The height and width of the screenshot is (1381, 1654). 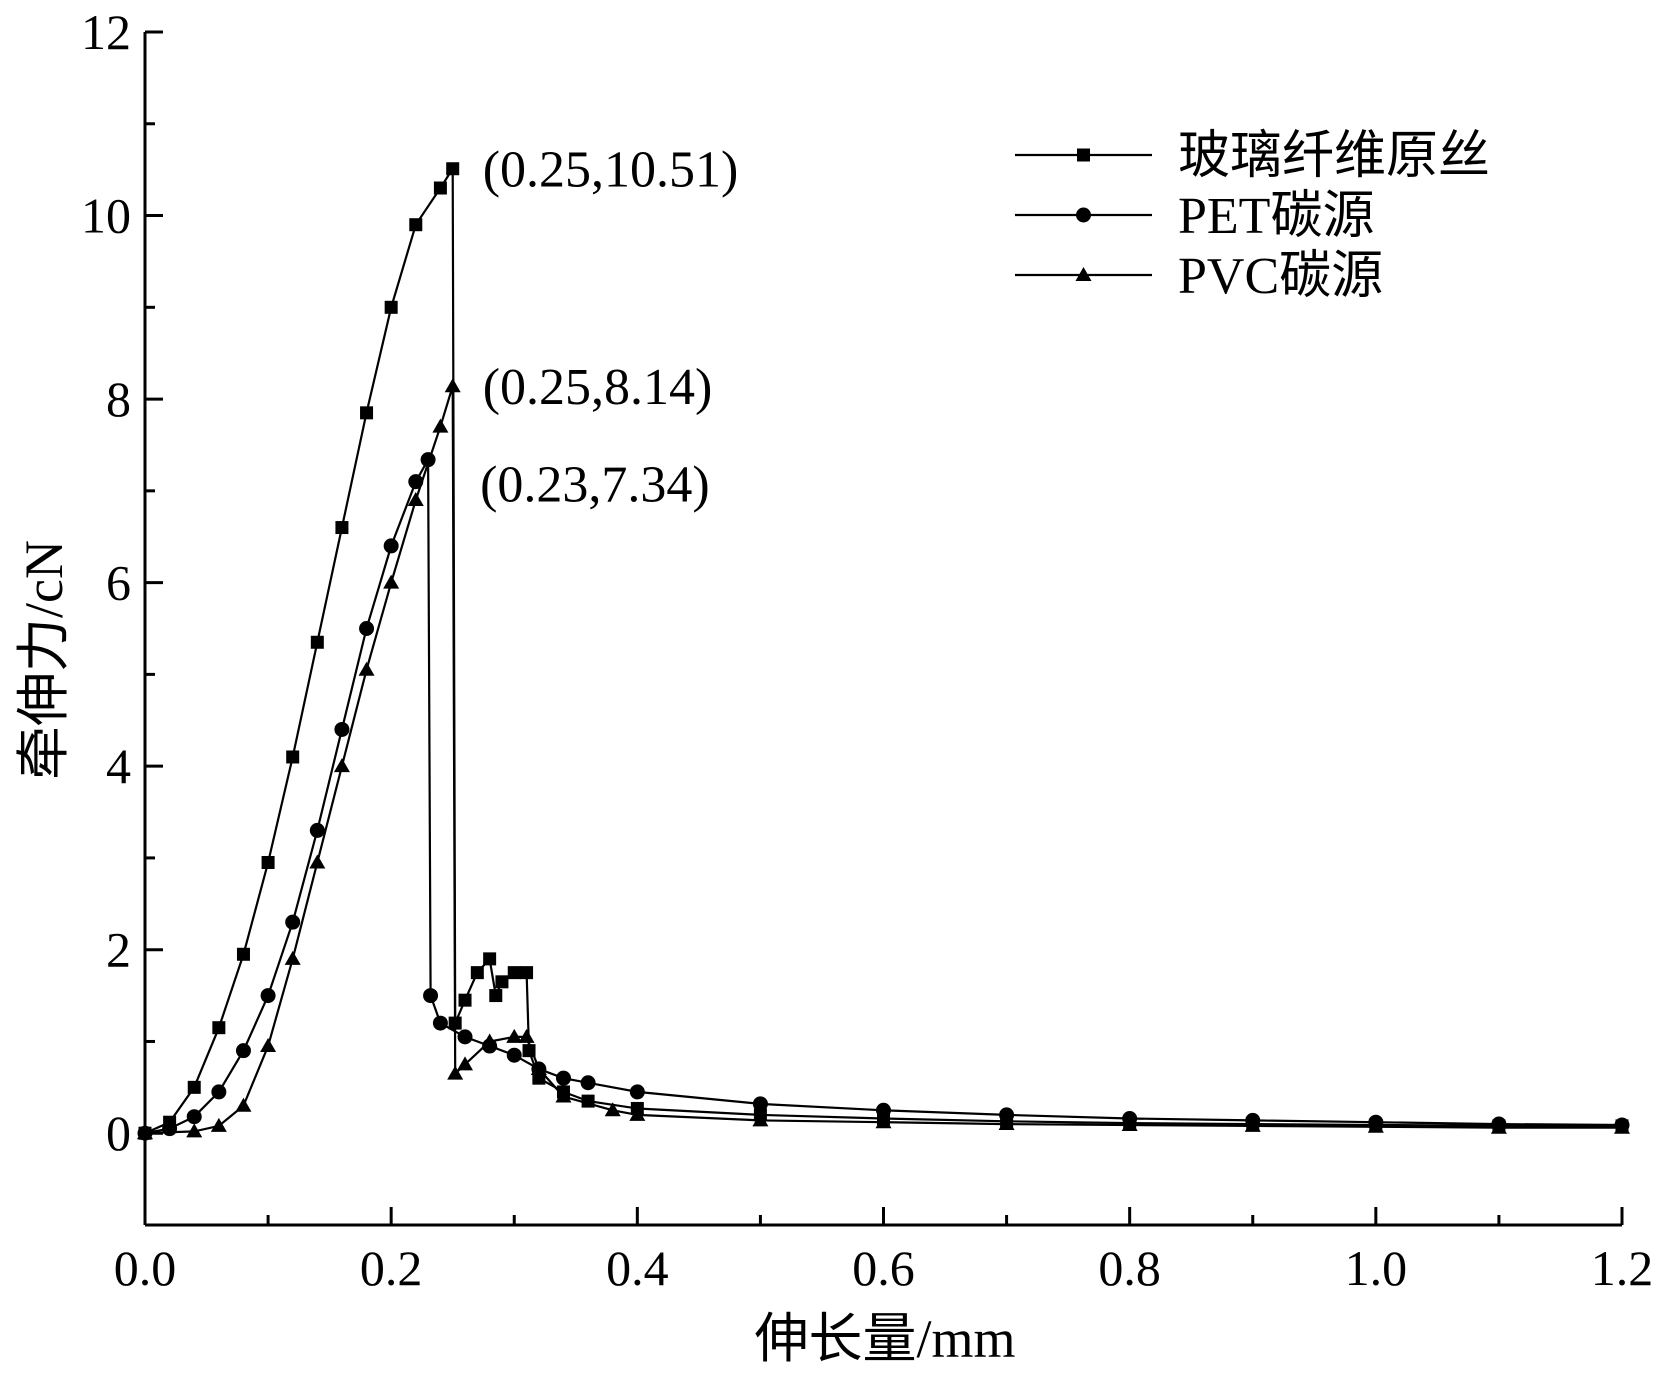 What do you see at coordinates (118, 583) in the screenshot?
I see `y-tick-label: 6` at bounding box center [118, 583].